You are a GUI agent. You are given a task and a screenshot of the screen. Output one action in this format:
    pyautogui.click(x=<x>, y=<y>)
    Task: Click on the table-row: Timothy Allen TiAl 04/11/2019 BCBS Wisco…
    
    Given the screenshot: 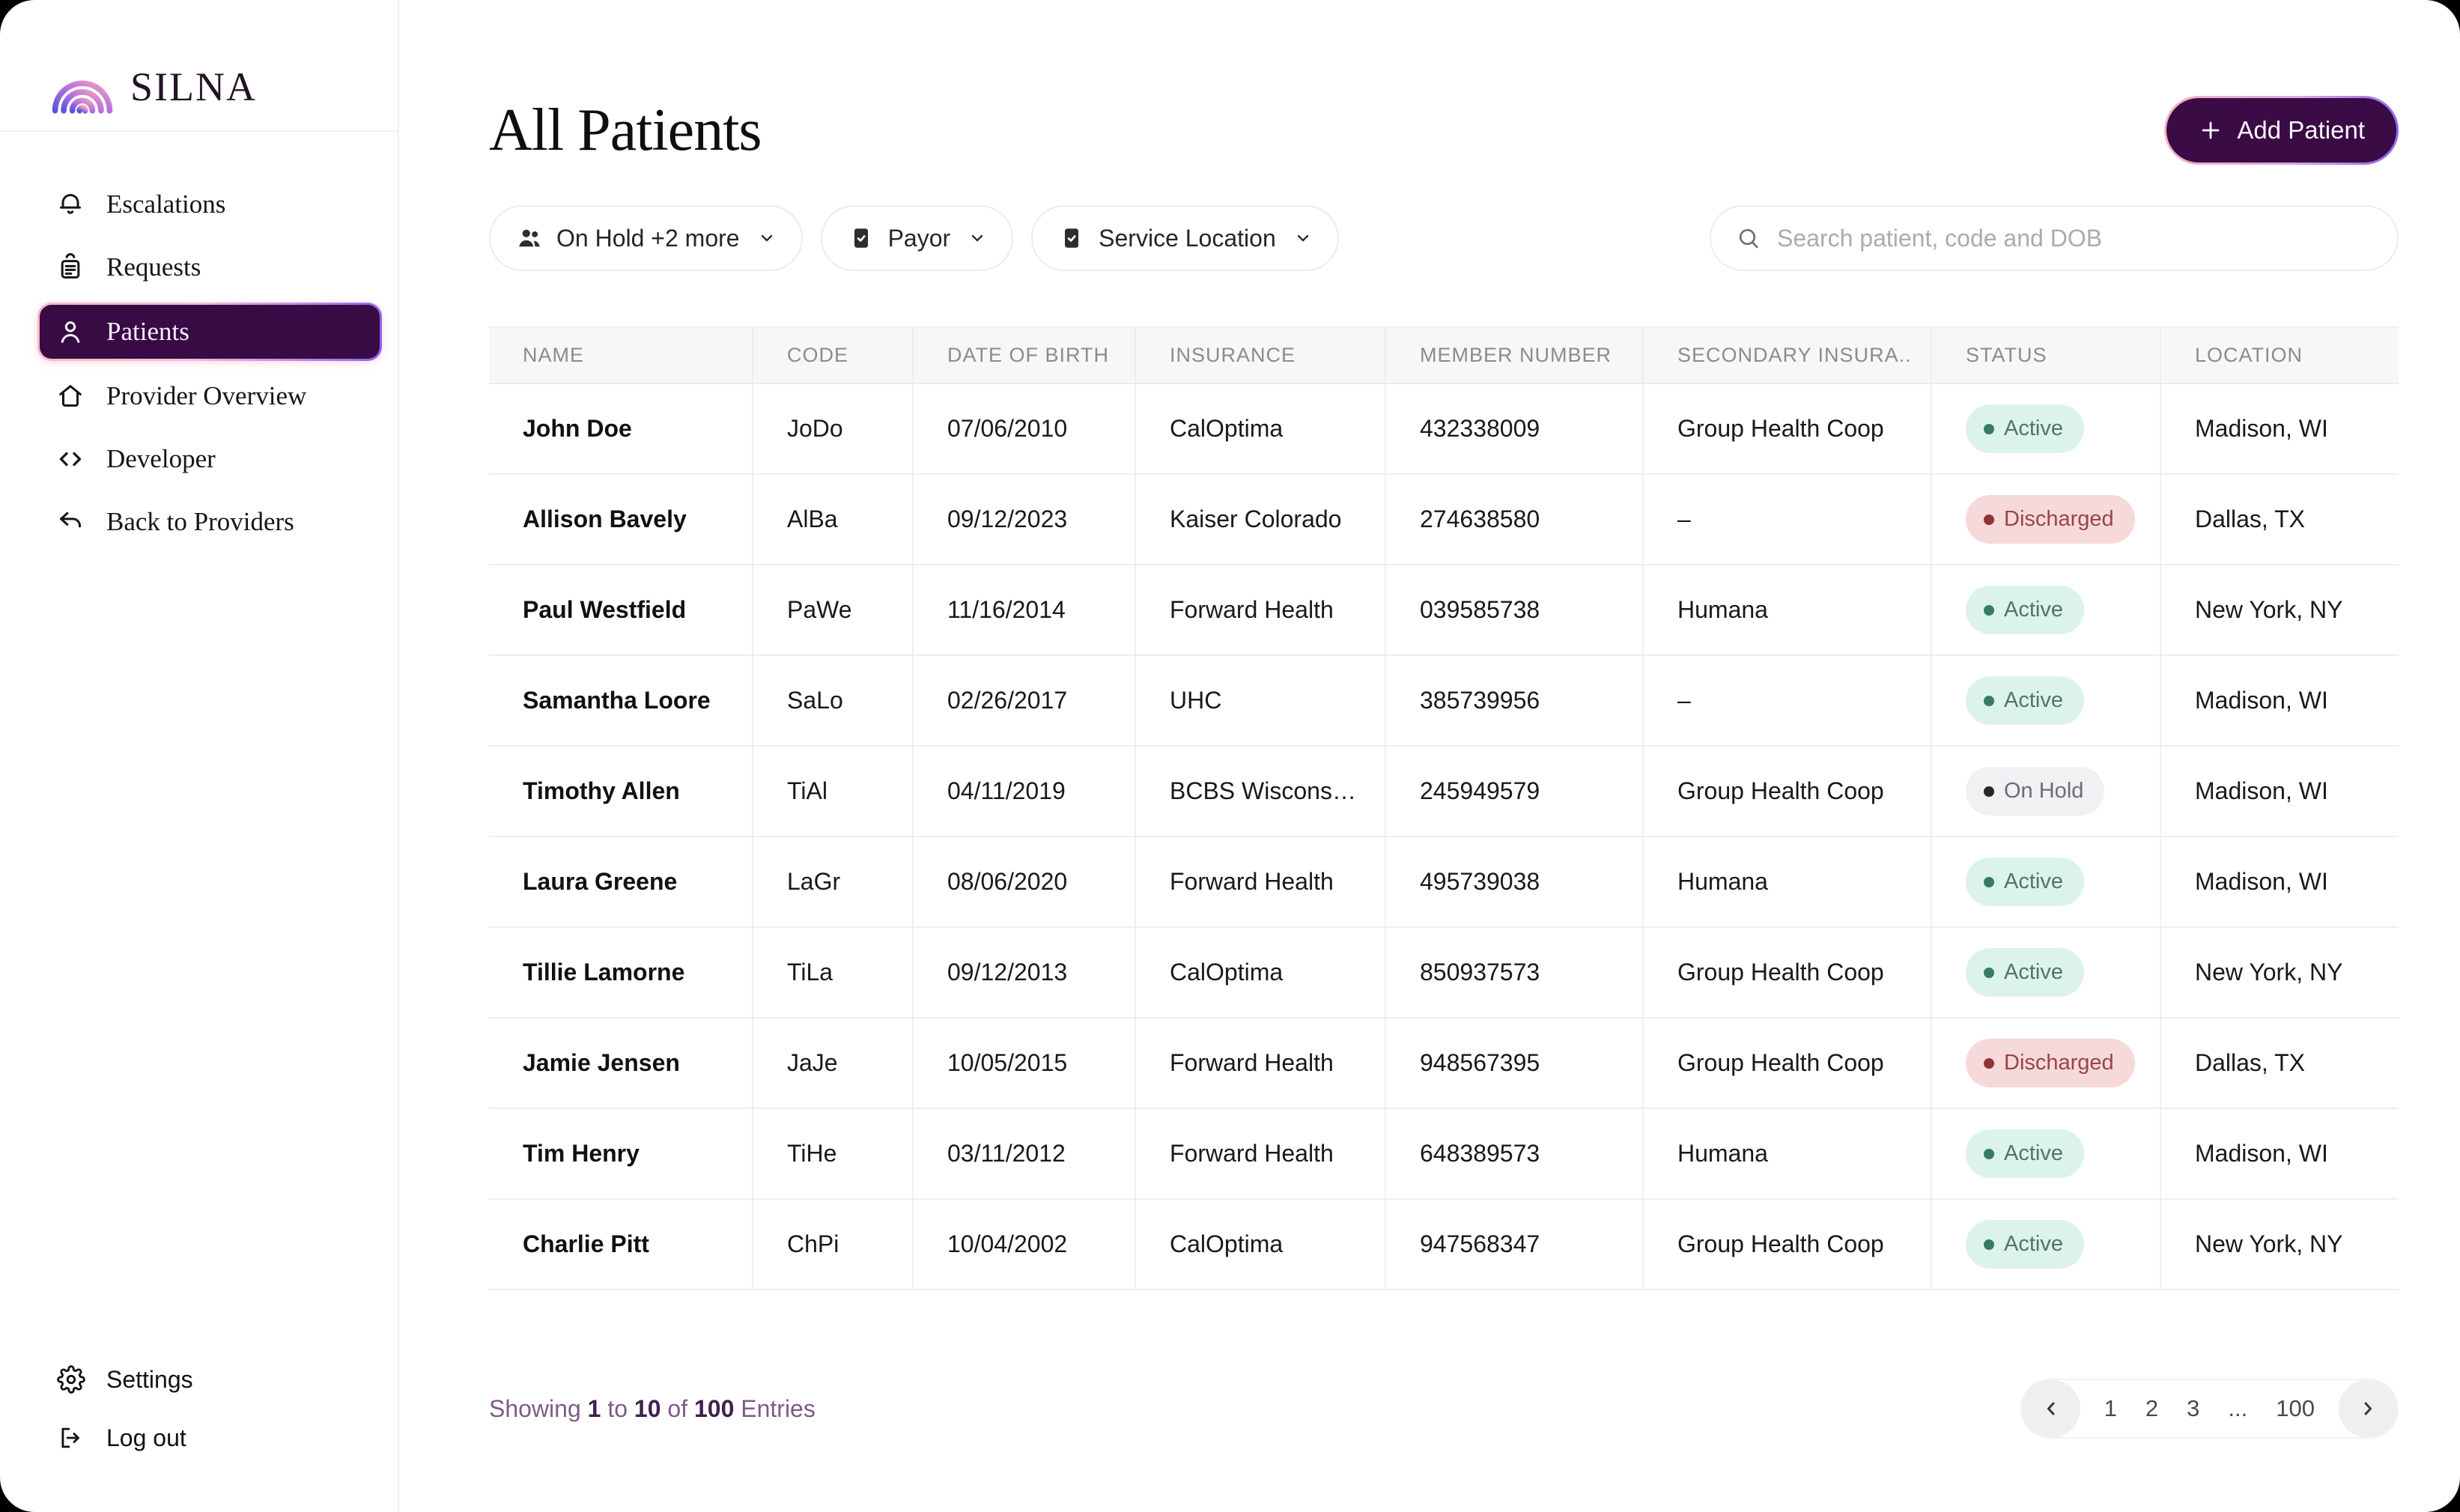 What is the action you would take?
    pyautogui.click(x=1444, y=792)
    